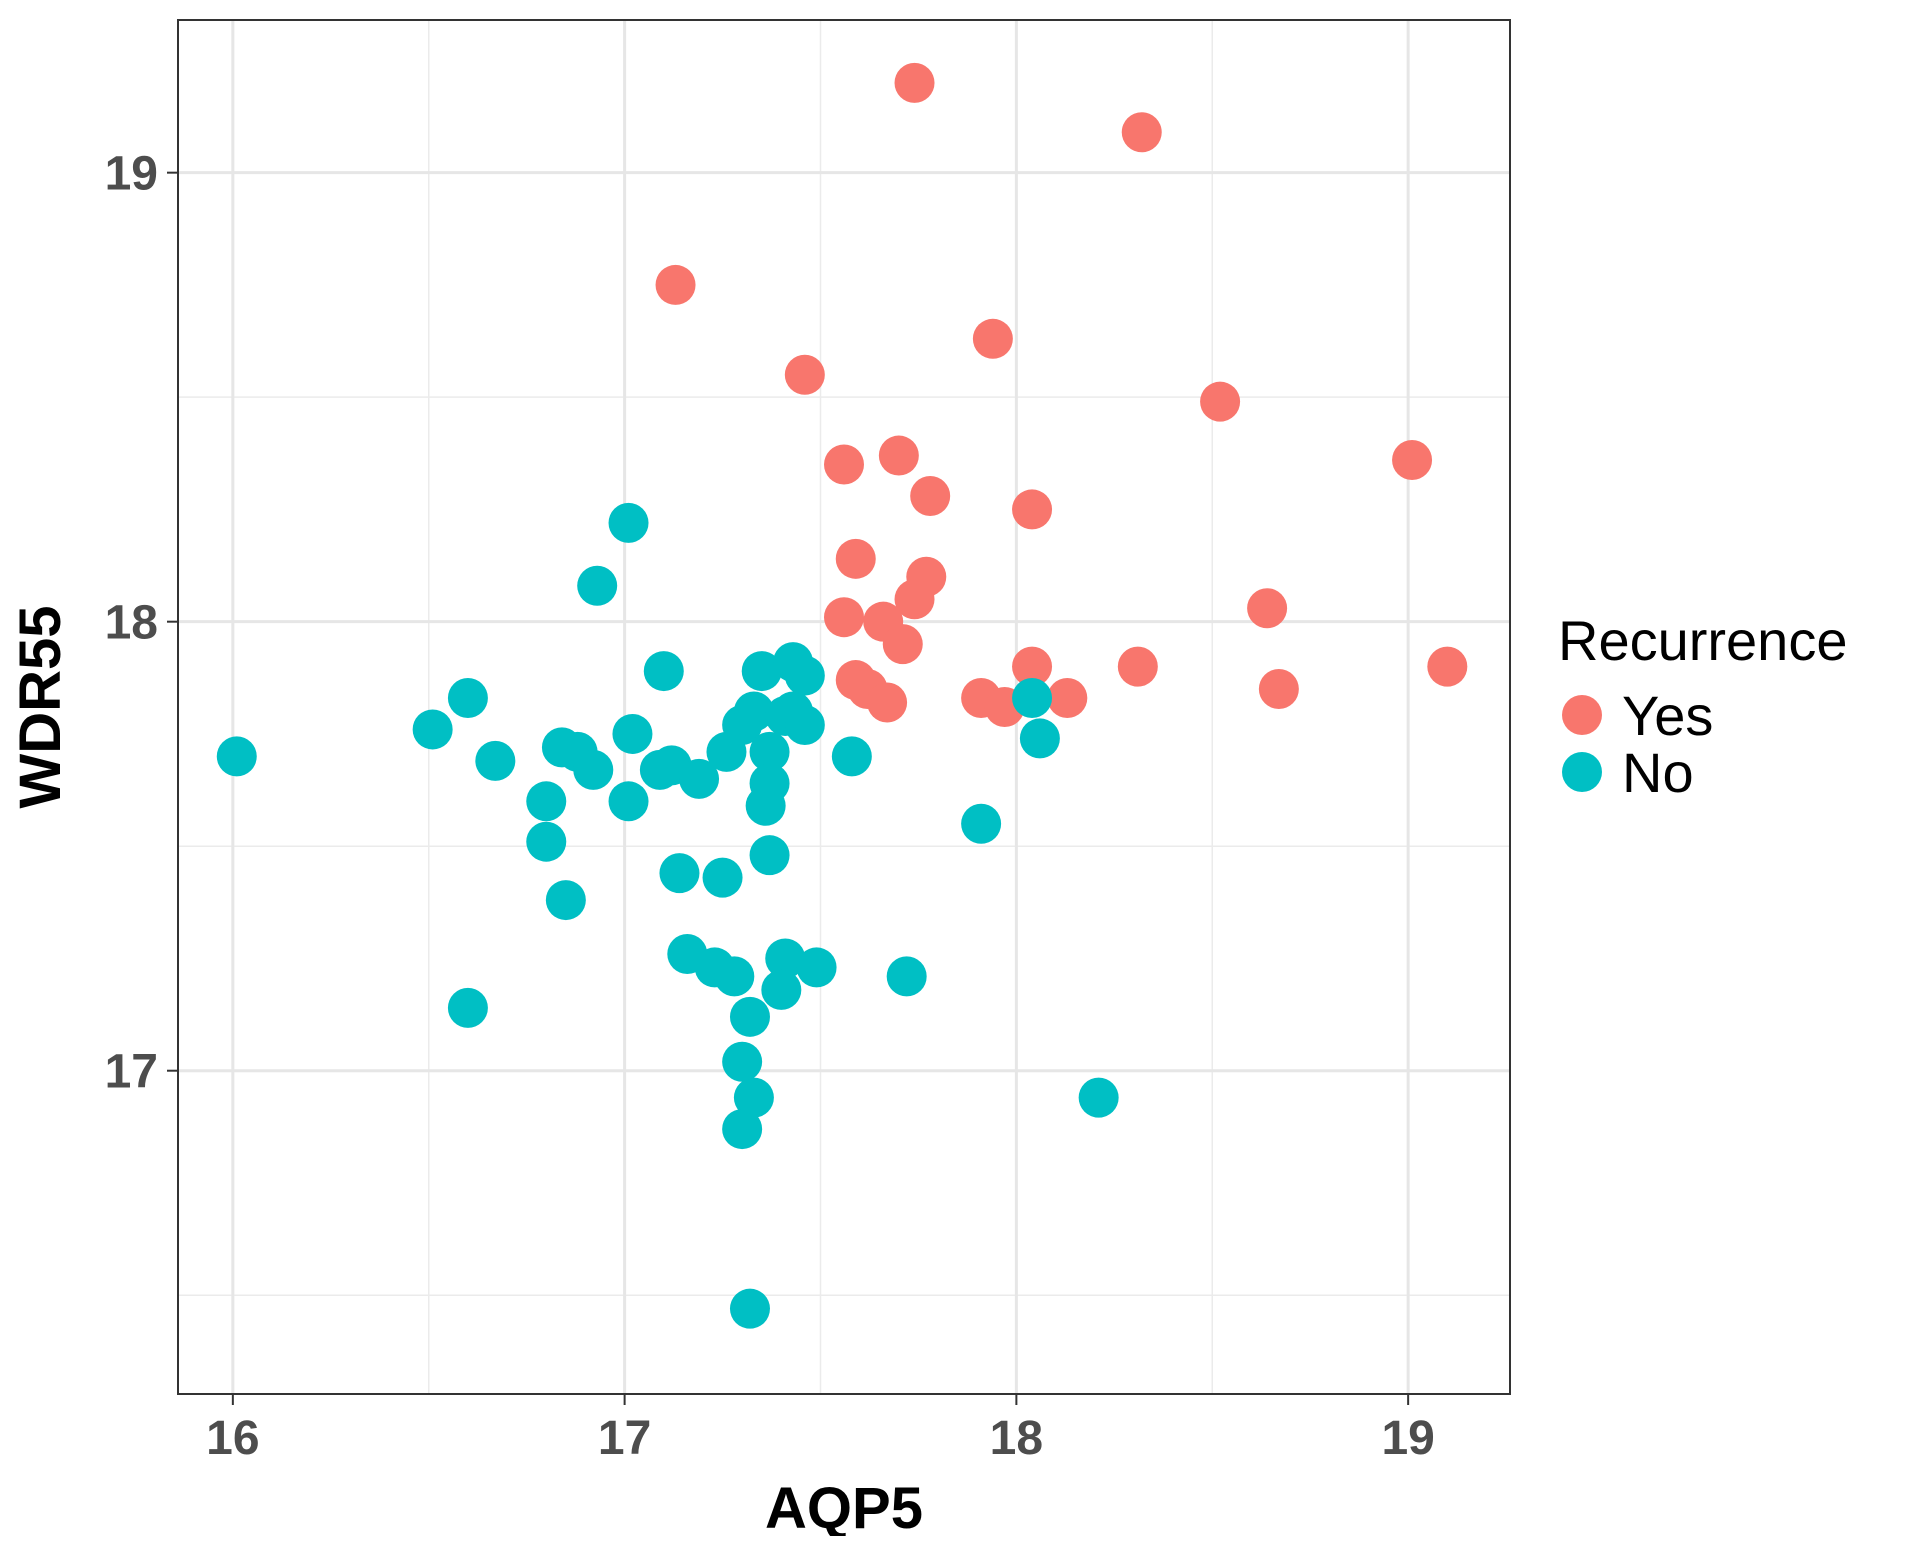 The width and height of the screenshot is (1920, 1541). Describe the element at coordinates (131, 174) in the screenshot. I see `y-tick-label: 19` at that location.